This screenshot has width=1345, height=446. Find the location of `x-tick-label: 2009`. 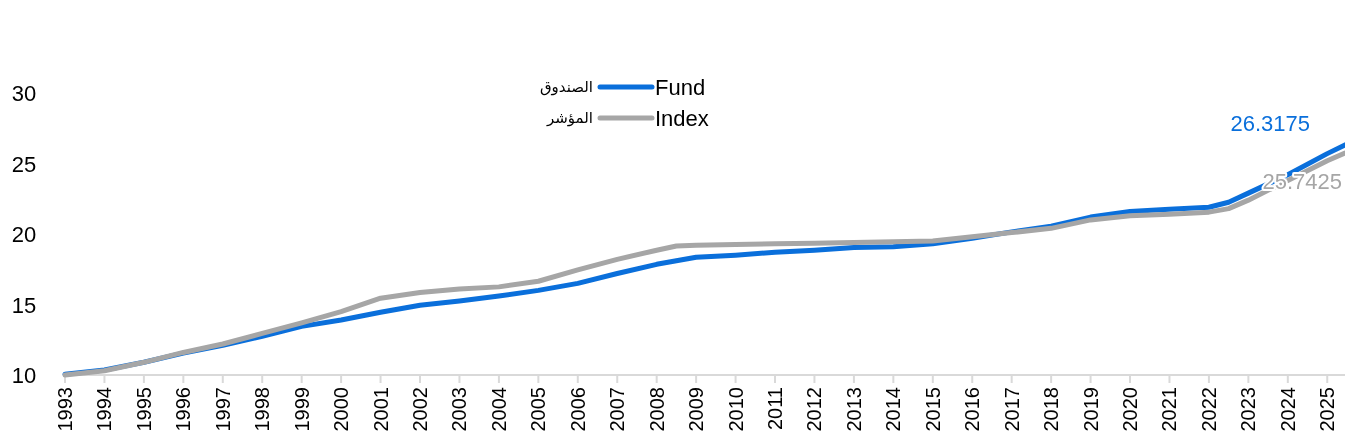

x-tick-label: 2009 is located at coordinates (696, 409).